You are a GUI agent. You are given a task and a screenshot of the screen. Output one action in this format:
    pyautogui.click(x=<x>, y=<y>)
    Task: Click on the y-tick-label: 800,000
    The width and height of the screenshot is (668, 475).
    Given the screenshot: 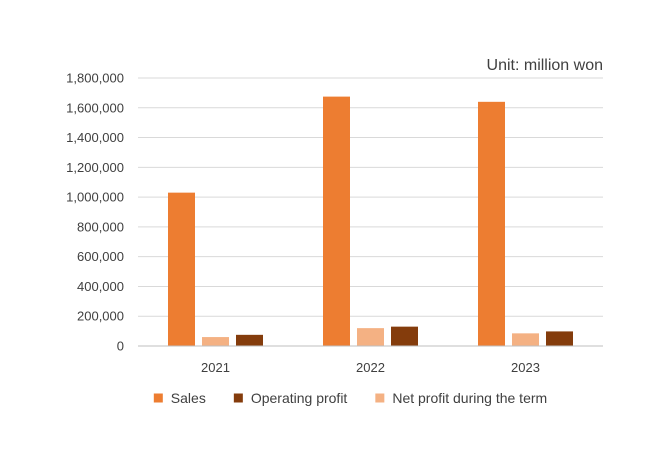 What is the action you would take?
    pyautogui.click(x=100, y=226)
    